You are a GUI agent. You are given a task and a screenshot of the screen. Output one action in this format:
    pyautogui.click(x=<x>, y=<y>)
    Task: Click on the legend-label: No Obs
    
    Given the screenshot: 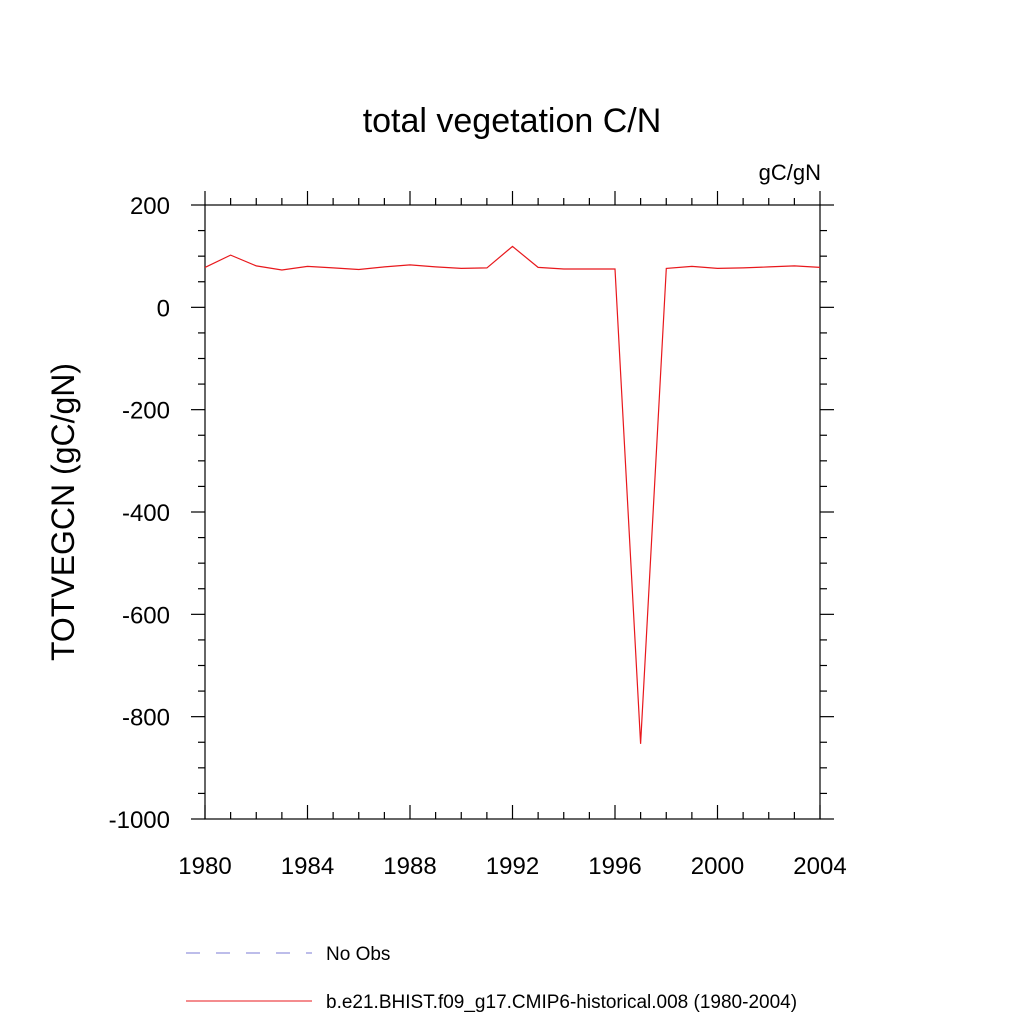 What is the action you would take?
    pyautogui.click(x=358, y=954)
    